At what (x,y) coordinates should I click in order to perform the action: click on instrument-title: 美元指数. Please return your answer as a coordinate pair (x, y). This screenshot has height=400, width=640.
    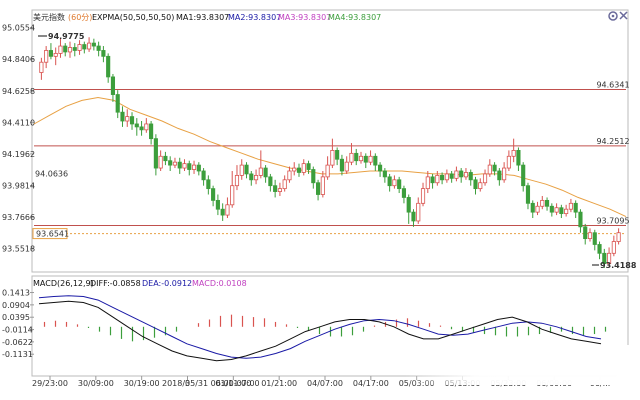
    Looking at the image, I should click on (49, 17).